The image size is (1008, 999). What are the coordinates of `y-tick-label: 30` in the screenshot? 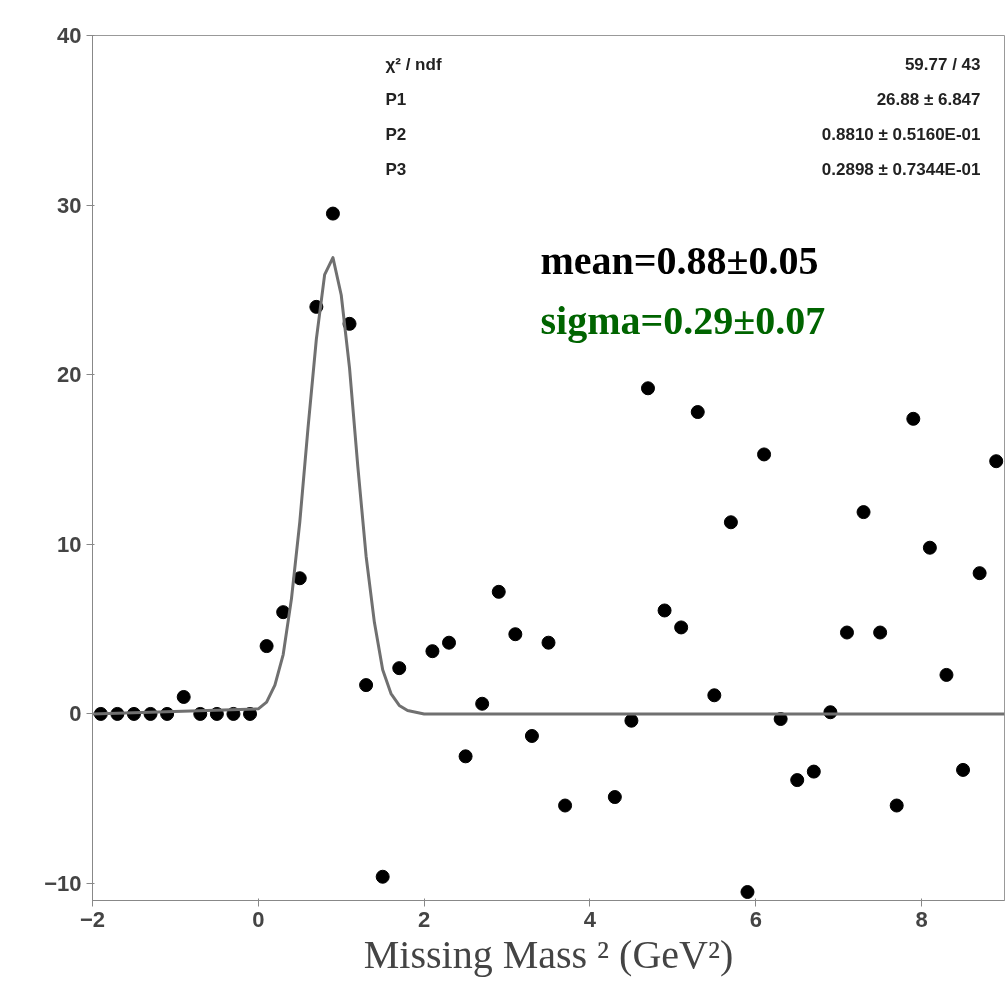 It's located at (69, 205).